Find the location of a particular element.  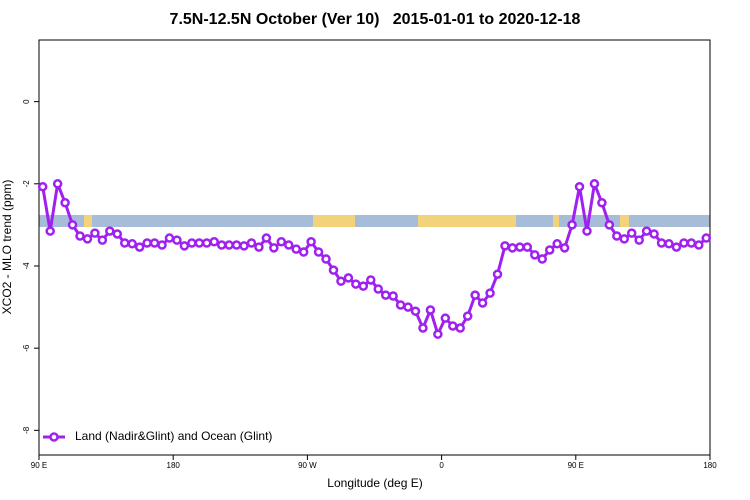

legend-marker is located at coordinates (54, 437).